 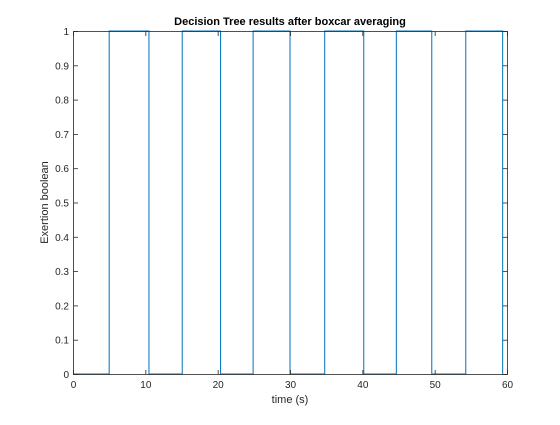 What do you see at coordinates (62, 66) in the screenshot?
I see `y-tick-label: 0.9` at bounding box center [62, 66].